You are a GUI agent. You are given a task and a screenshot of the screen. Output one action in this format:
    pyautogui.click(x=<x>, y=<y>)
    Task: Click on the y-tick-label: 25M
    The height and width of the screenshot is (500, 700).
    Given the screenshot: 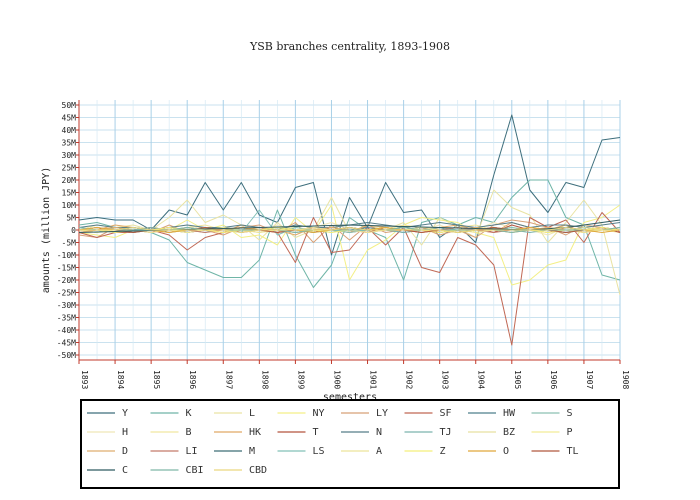 What is the action you would take?
    pyautogui.click(x=69, y=168)
    